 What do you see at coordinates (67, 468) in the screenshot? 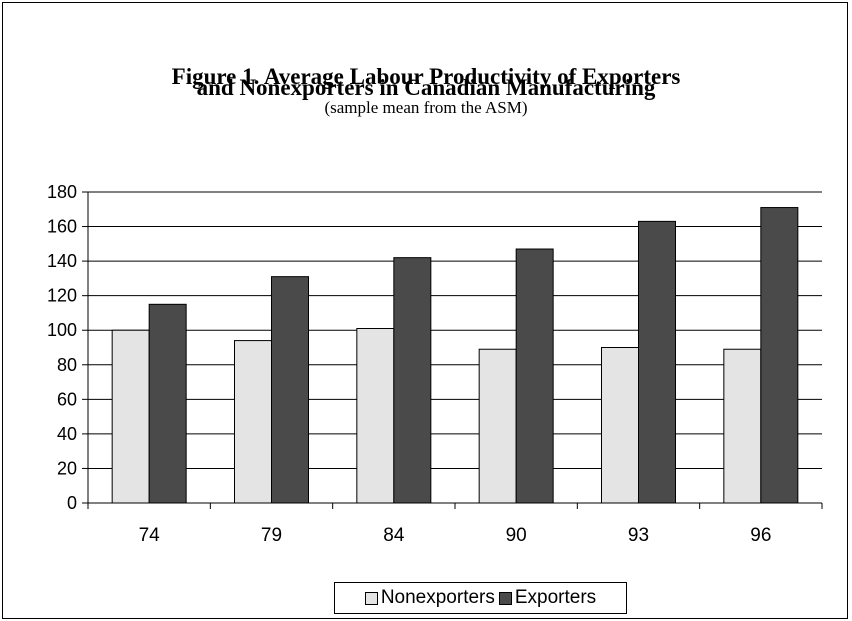
I see `y-tick-label-20: 20` at bounding box center [67, 468].